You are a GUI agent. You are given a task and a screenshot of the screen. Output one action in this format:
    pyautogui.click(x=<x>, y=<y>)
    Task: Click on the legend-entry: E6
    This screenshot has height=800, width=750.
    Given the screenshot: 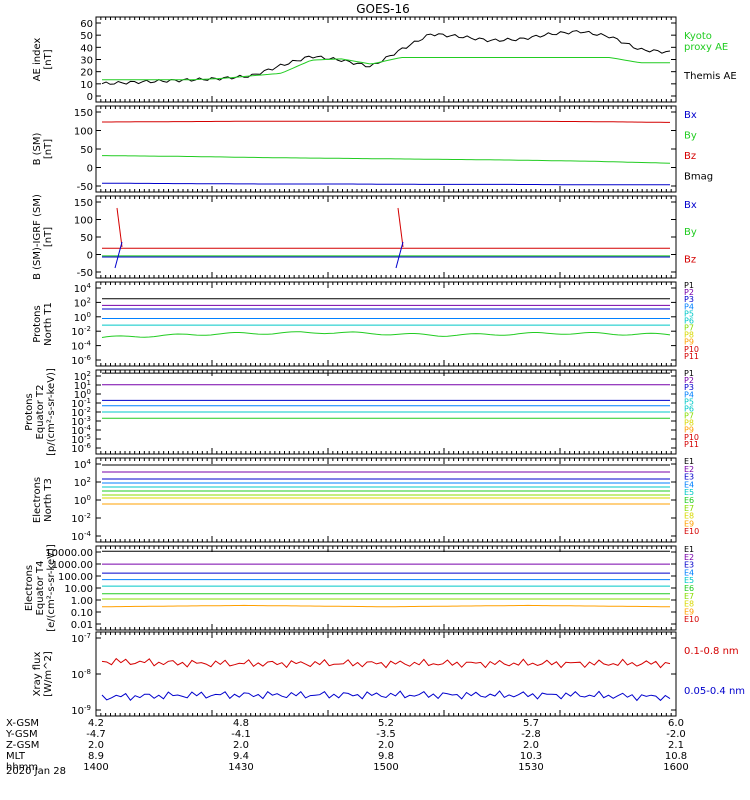 What is the action you would take?
    pyautogui.click(x=689, y=588)
    